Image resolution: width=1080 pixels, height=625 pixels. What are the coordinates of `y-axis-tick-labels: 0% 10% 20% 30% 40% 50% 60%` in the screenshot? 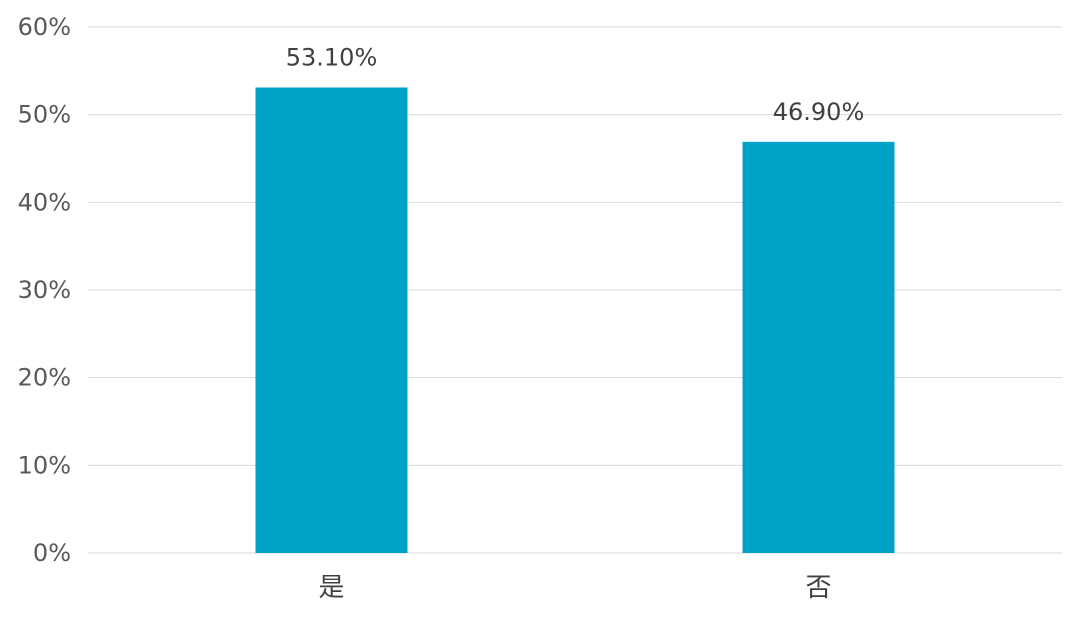 It's located at (44, 290).